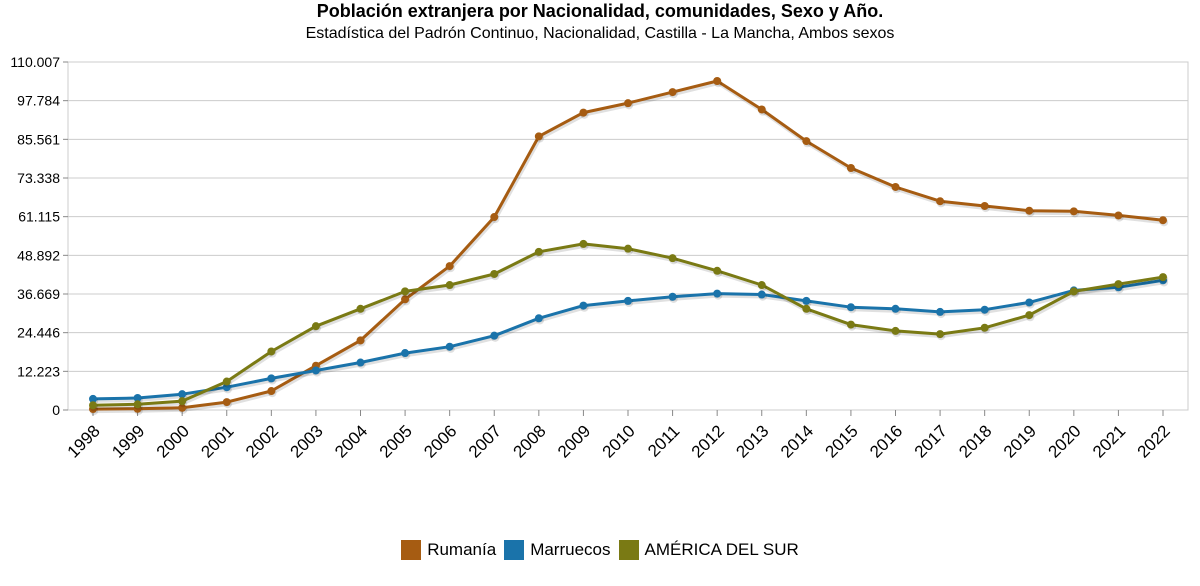 This screenshot has height=586, width=1200. Describe the element at coordinates (557, 550) in the screenshot. I see `legend-item: Marruecos` at that location.